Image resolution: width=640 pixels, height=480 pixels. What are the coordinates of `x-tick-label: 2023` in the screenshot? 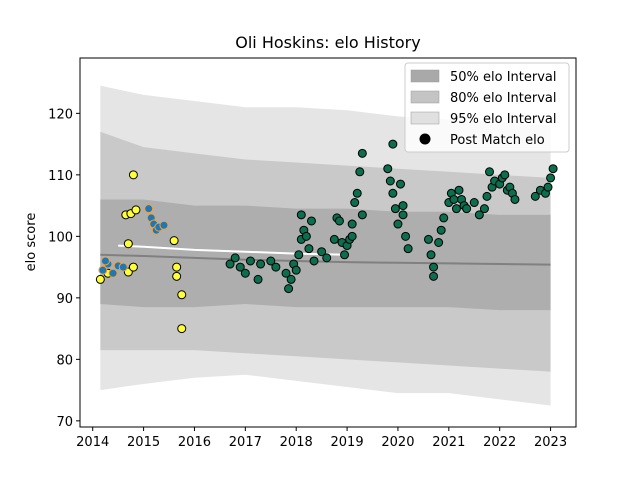 It's located at (550, 442).